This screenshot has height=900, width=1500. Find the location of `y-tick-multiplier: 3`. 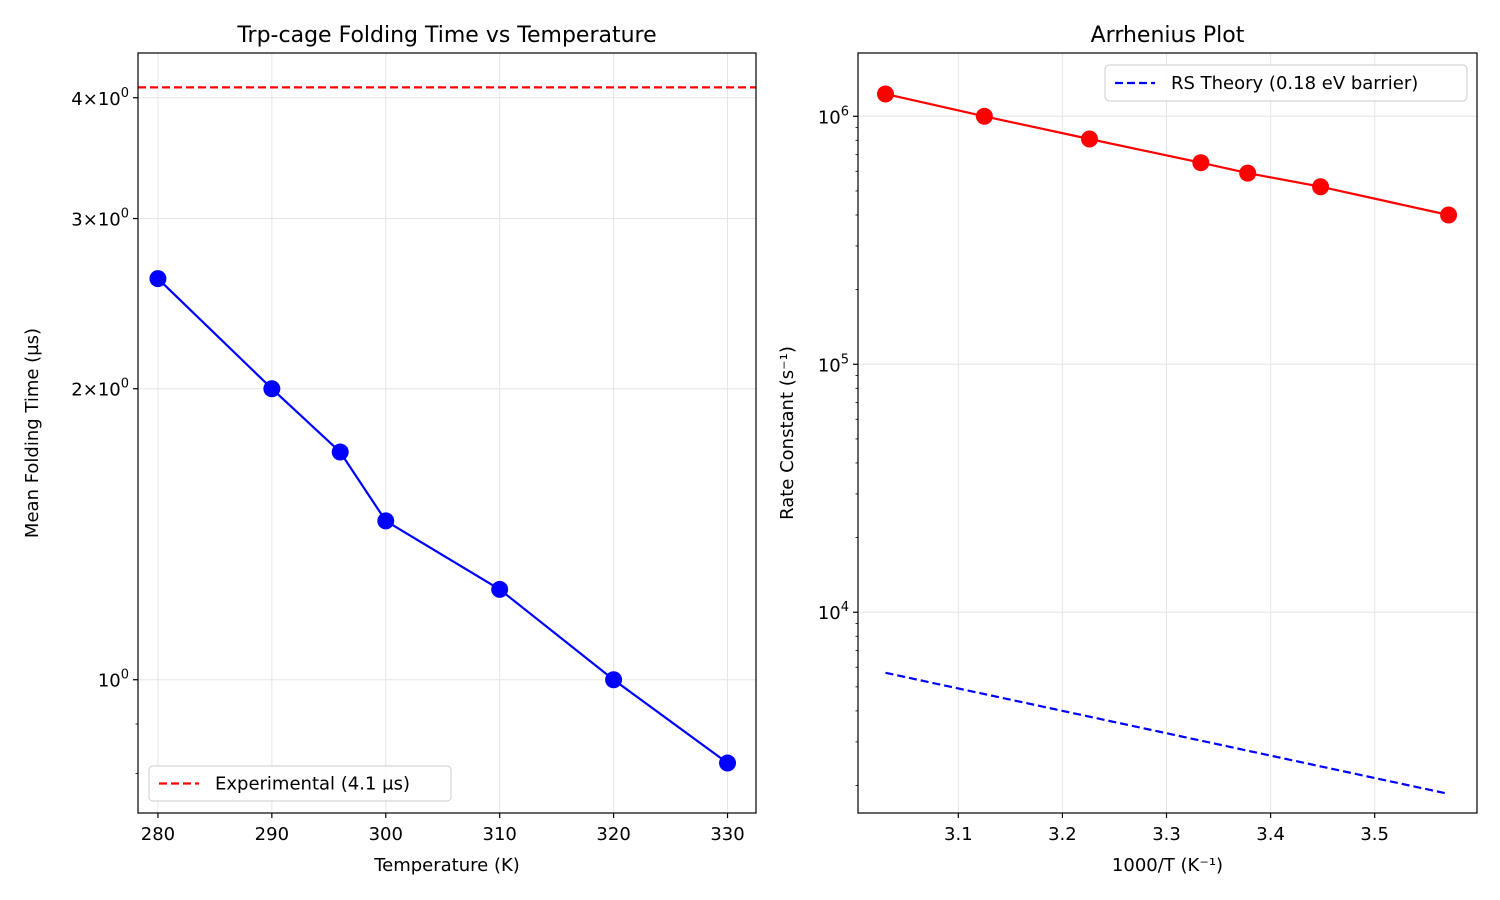

y-tick-multiplier: 3 is located at coordinates (76, 220).